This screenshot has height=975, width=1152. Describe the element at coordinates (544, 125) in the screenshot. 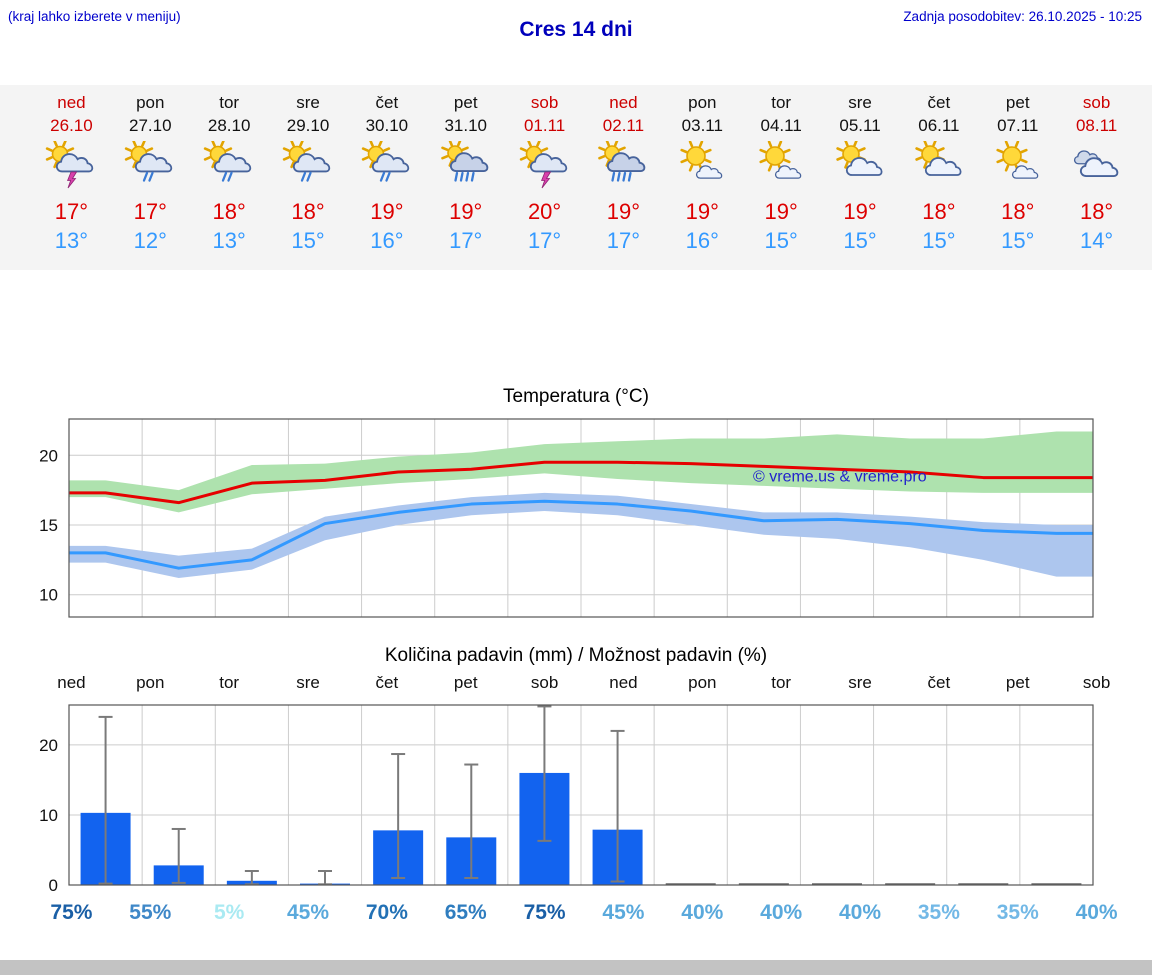

I see `day-date: 01.11` at that location.